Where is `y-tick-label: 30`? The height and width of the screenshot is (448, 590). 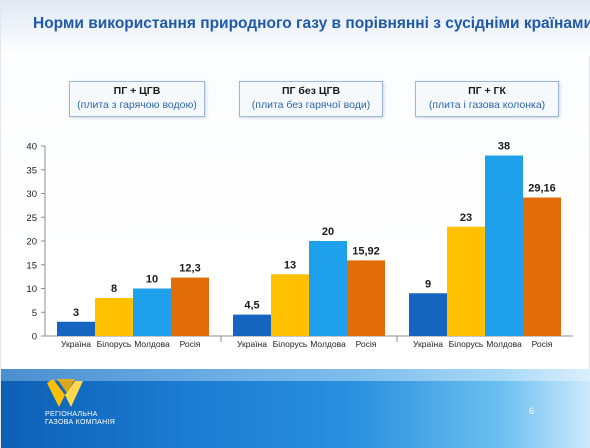 y-tick-label: 30 is located at coordinates (31, 194).